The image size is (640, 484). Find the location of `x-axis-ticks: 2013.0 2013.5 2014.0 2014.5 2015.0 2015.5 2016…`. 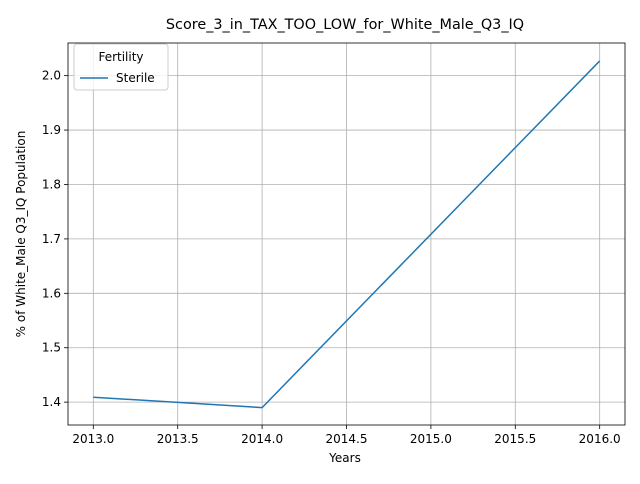

x-axis-ticks: 2013.0 2013.5 2014.0 2014.5 2015.0 2015.5 2016… is located at coordinates (346, 435).